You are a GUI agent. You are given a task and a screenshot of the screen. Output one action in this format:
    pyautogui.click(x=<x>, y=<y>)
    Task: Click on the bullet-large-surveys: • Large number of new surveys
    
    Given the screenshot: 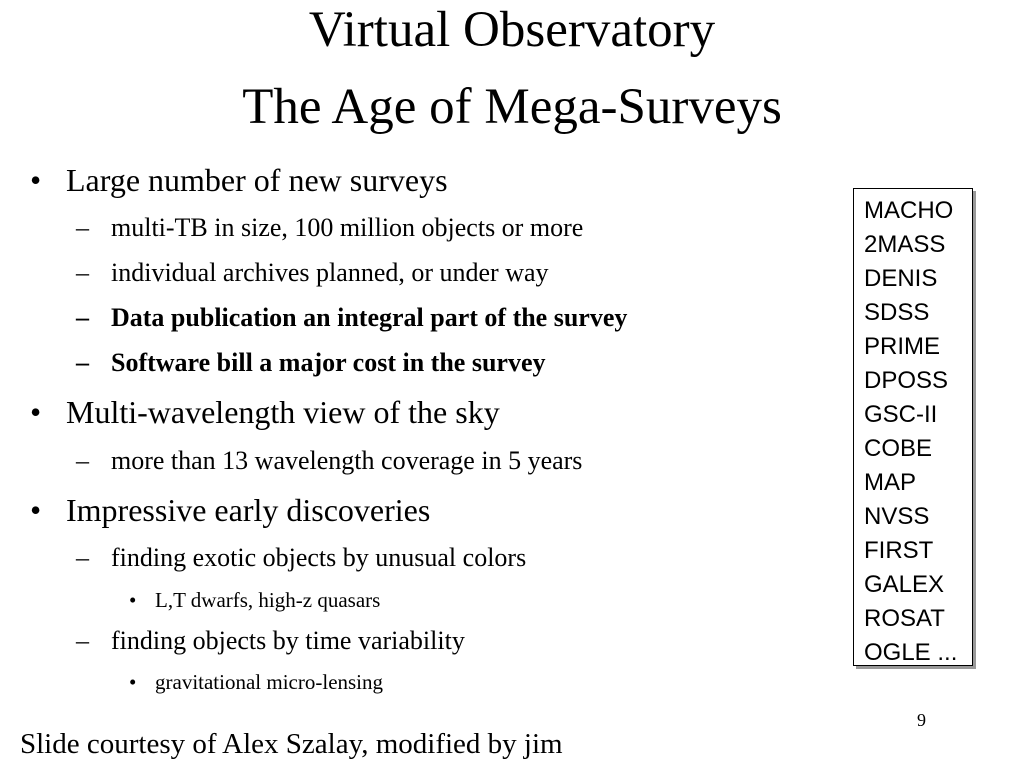 What is the action you would take?
    pyautogui.click(x=239, y=180)
    